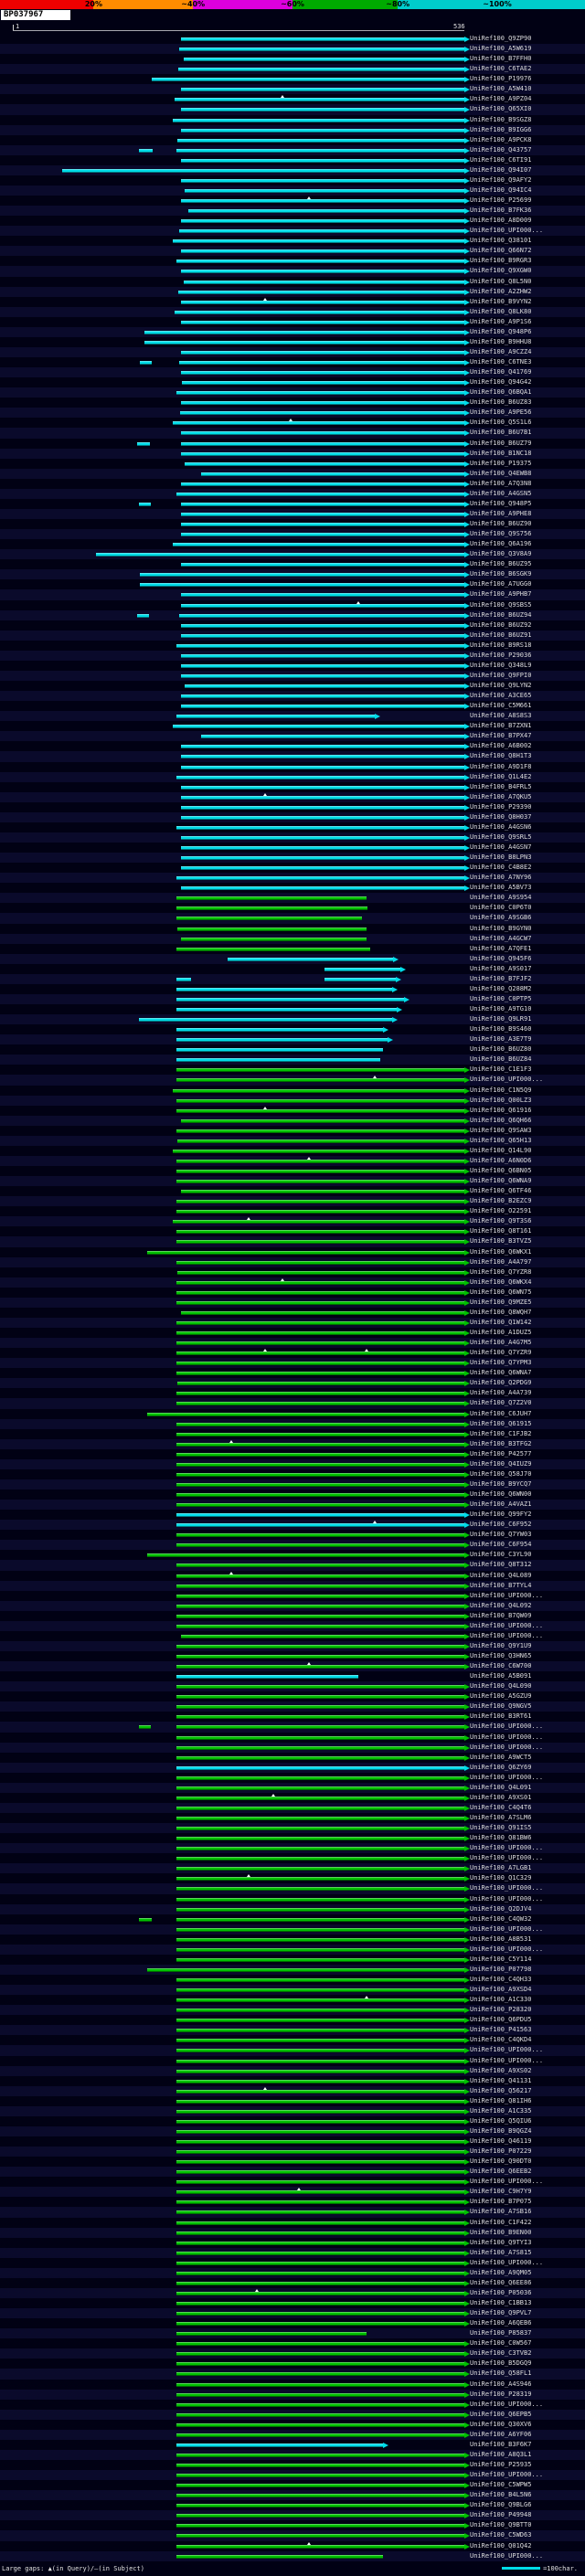  Describe the element at coordinates (501, 1302) in the screenshot. I see `hit-label: UniRef100_Q9MZE5` at that location.